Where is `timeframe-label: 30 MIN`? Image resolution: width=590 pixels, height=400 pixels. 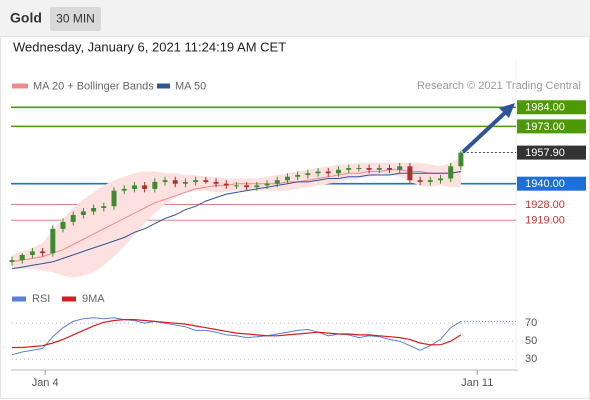
timeframe-label: 30 MIN is located at coordinates (75, 19).